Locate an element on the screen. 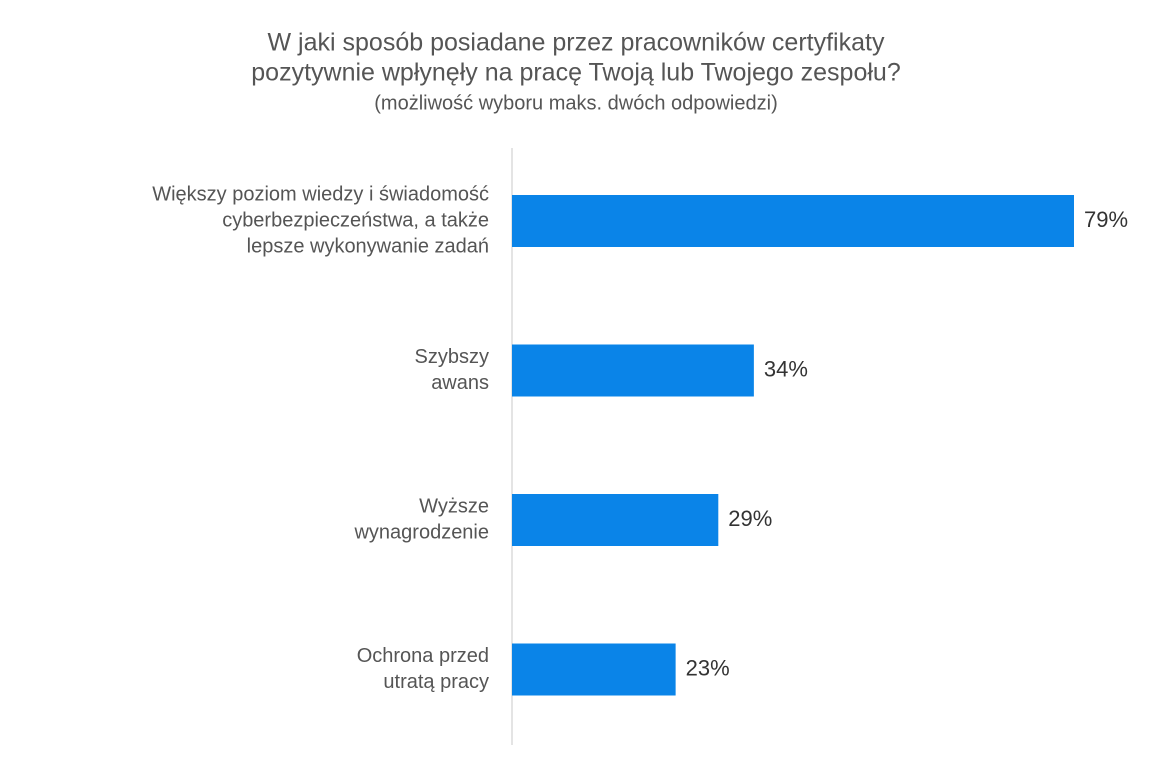 Image resolution: width=1151 pixels, height=784 pixels. value-label: 79% is located at coordinates (1106, 219).